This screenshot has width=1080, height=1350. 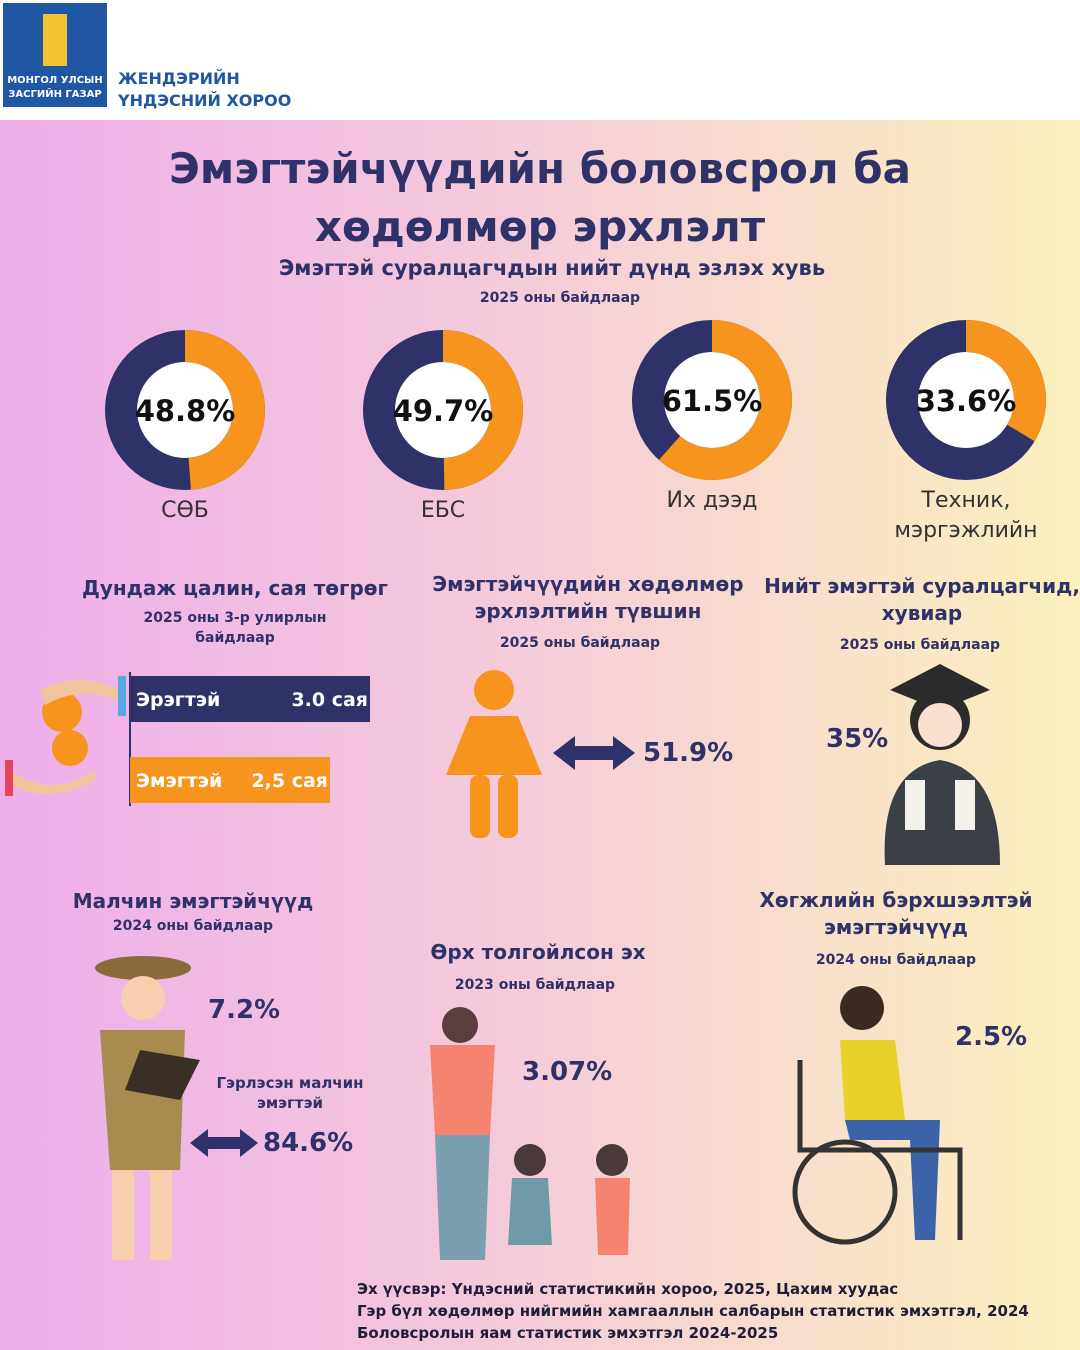 What do you see at coordinates (538, 952) in the screenshot?
I see `mothers-title: Өрх толгойлсон эх` at bounding box center [538, 952].